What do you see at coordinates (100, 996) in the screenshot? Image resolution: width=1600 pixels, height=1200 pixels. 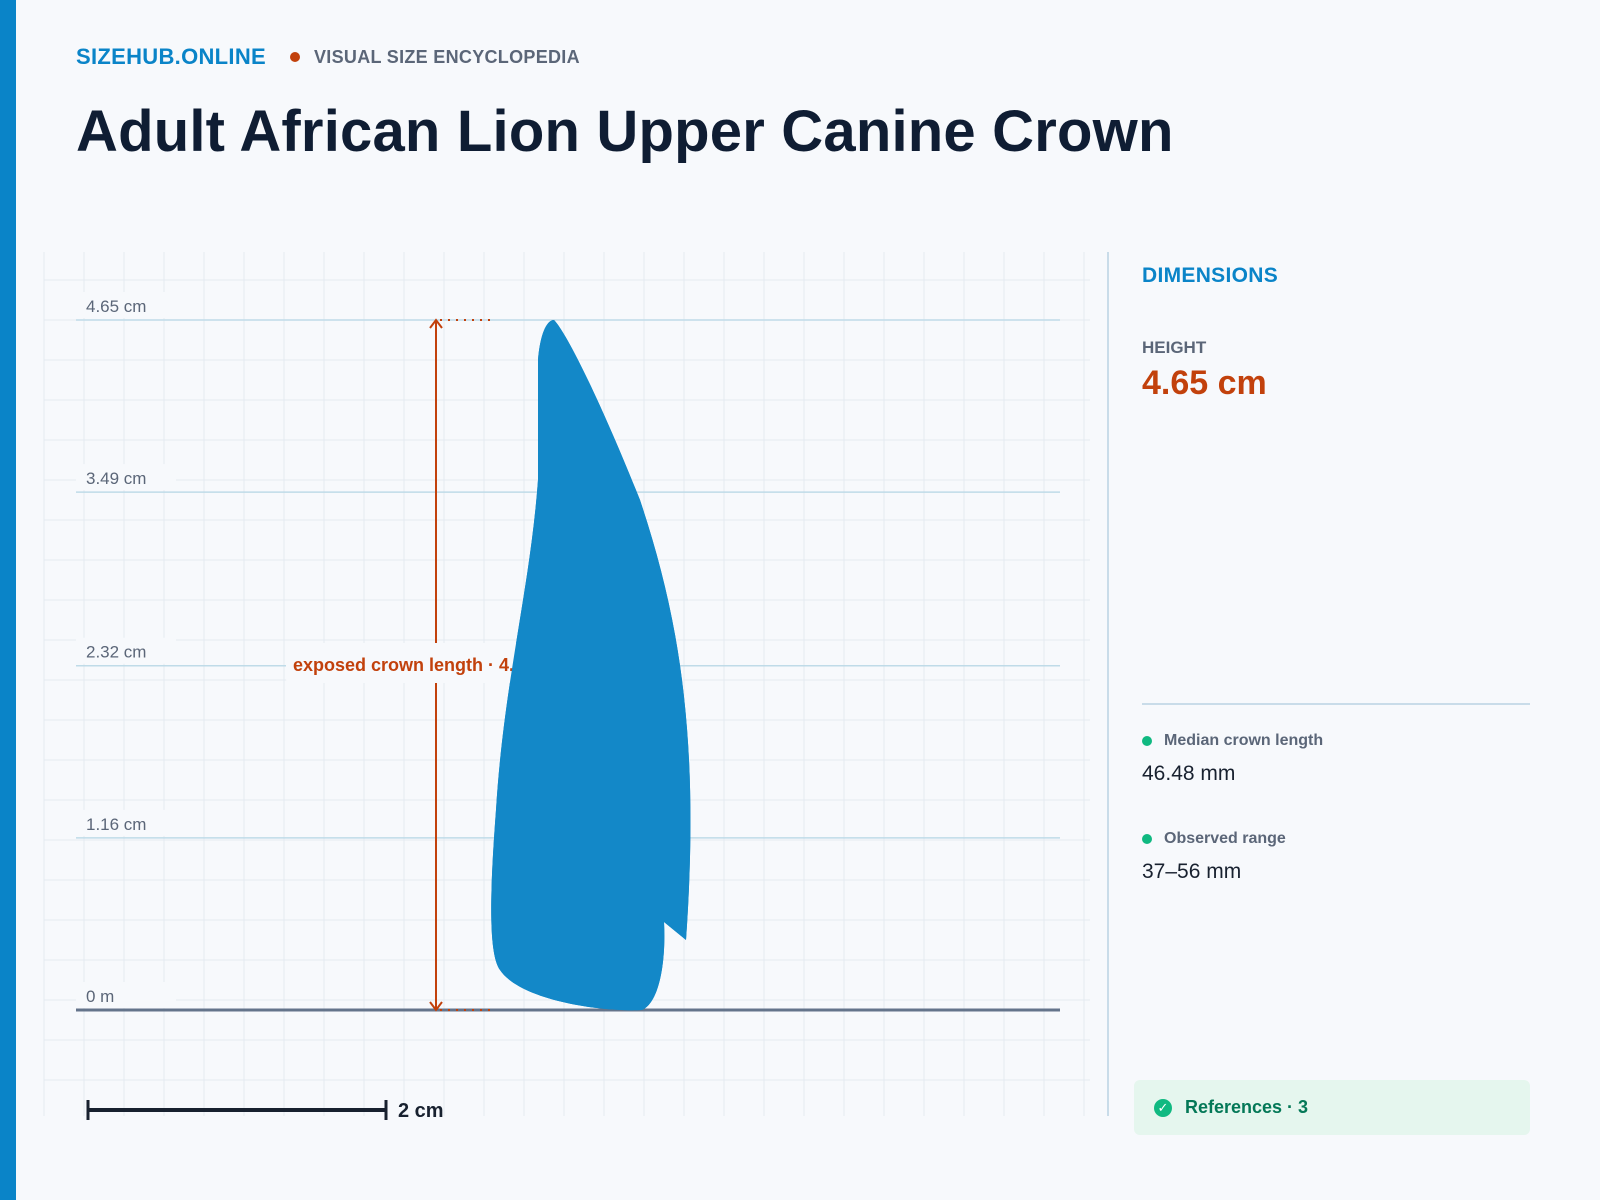 I see `tick-label: 0 m` at bounding box center [100, 996].